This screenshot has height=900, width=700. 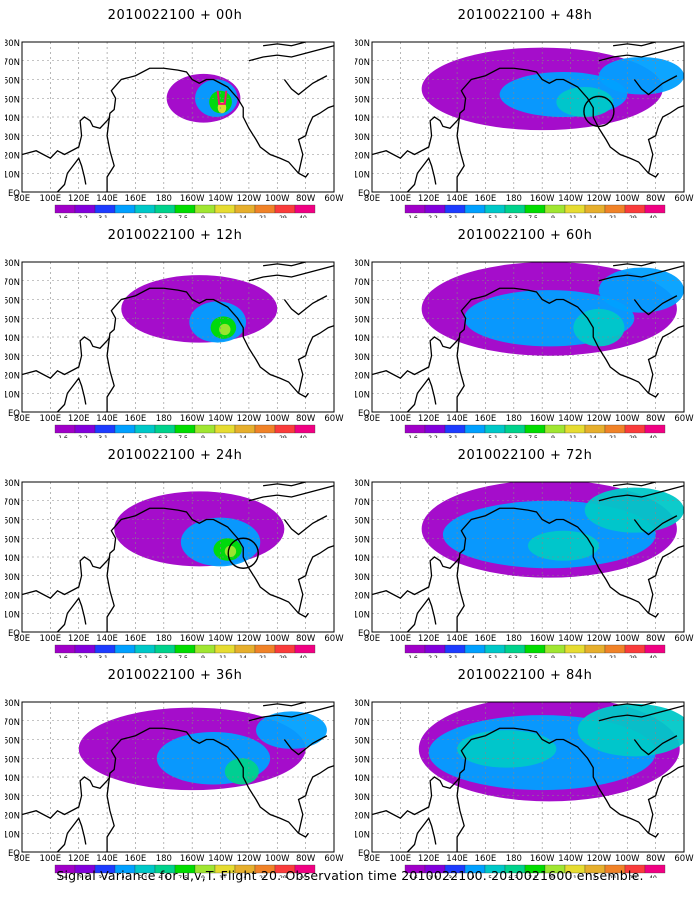 What do you see at coordinates (192, 859) in the screenshot?
I see `lon-tick-label: 160W` at bounding box center [192, 859].